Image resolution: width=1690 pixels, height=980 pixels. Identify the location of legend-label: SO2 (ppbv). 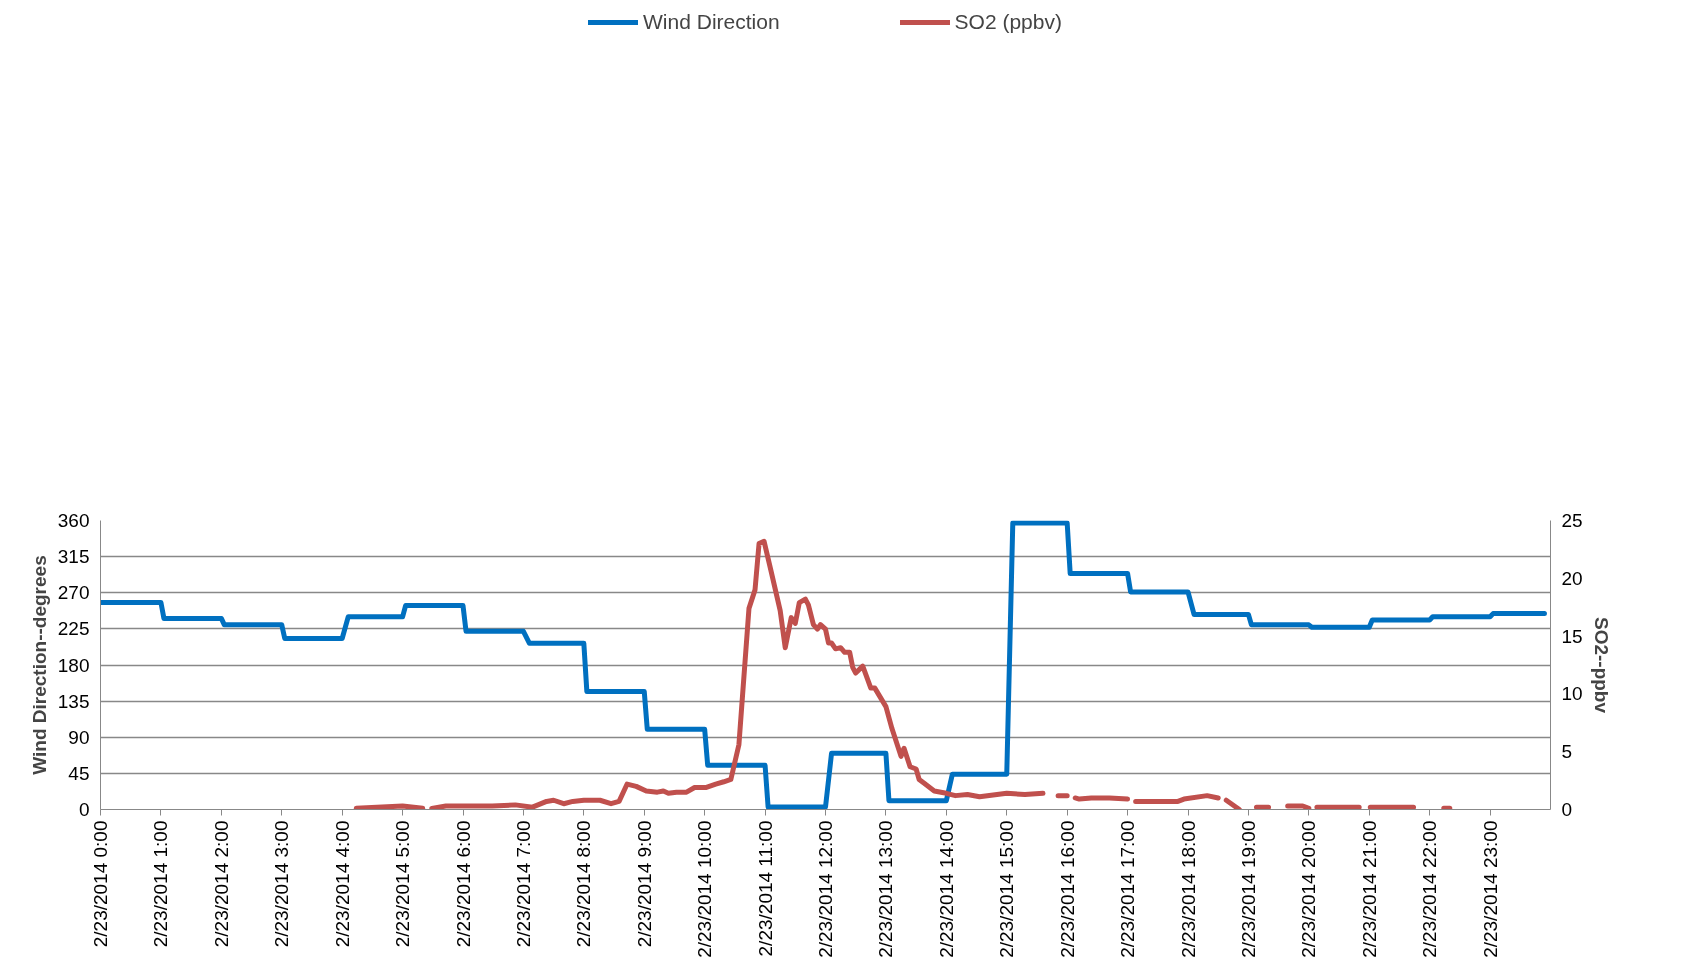
(1008, 22).